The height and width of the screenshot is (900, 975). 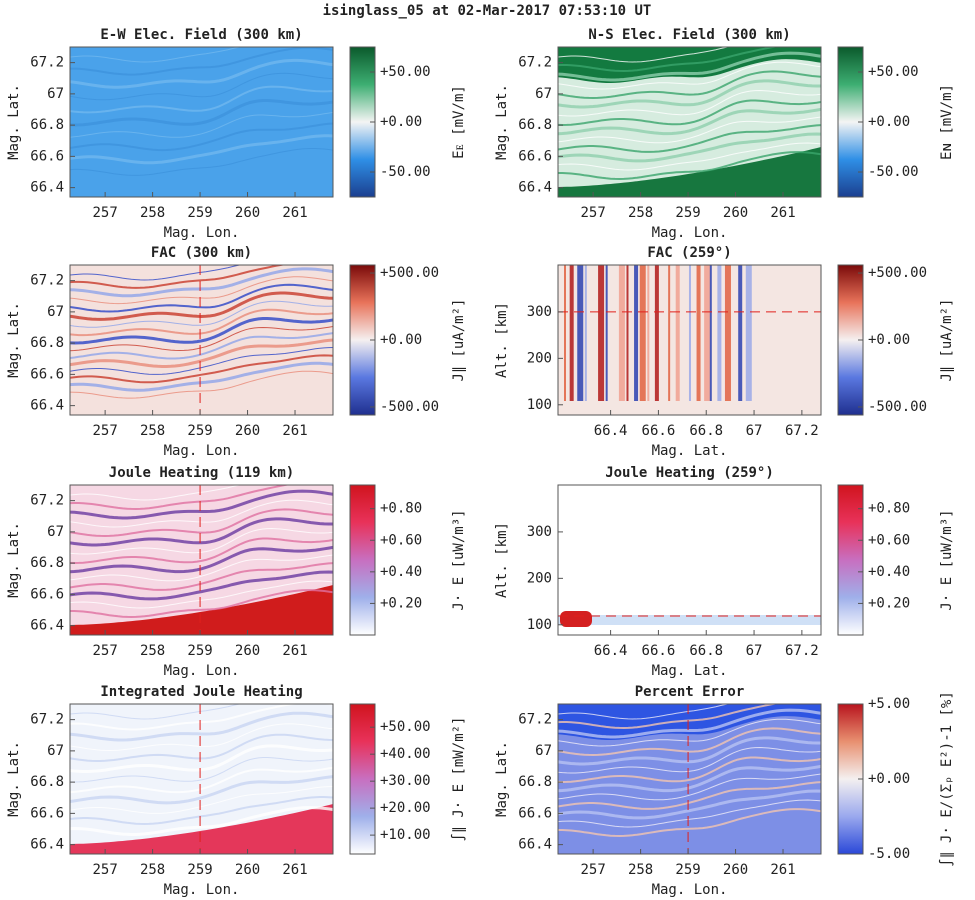 I want to click on panel-title: Joule Heating (259°), so click(x=689, y=473).